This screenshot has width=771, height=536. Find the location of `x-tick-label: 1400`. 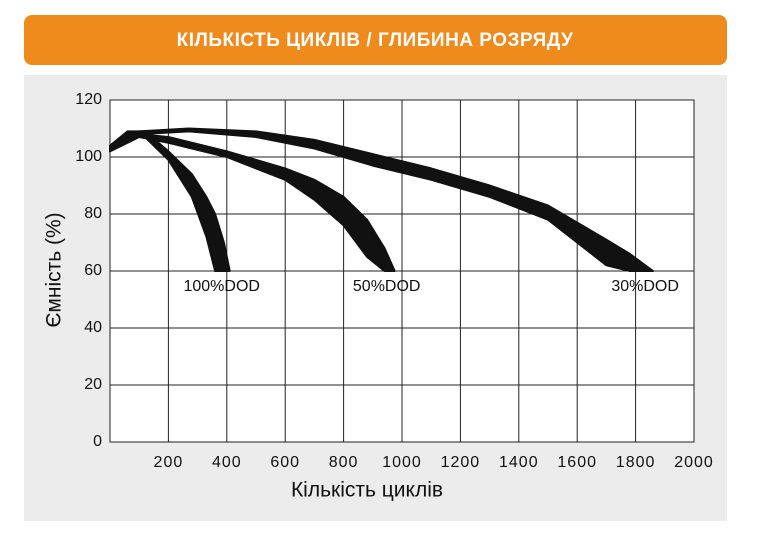

x-tick-label: 1400 is located at coordinates (519, 462).